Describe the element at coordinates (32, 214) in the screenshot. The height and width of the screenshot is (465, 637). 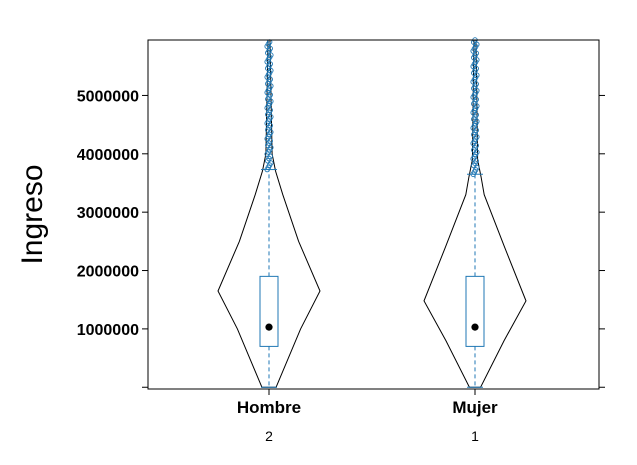
I see `y-axis-title: Ingreso` at that location.